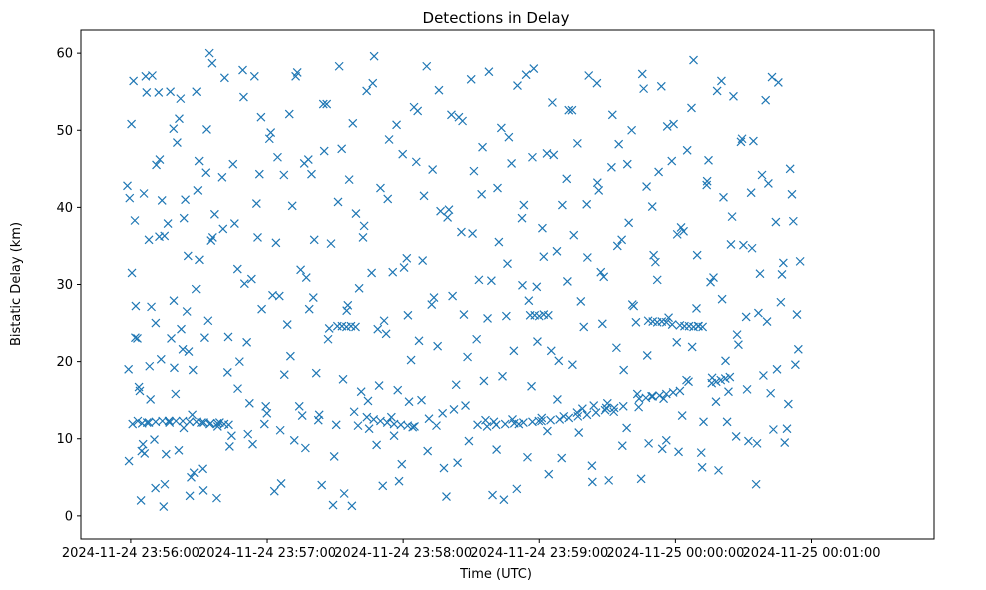  What do you see at coordinates (539, 553) in the screenshot?
I see `x-tick-label: 2024-11-24 23:59:00` at bounding box center [539, 553].